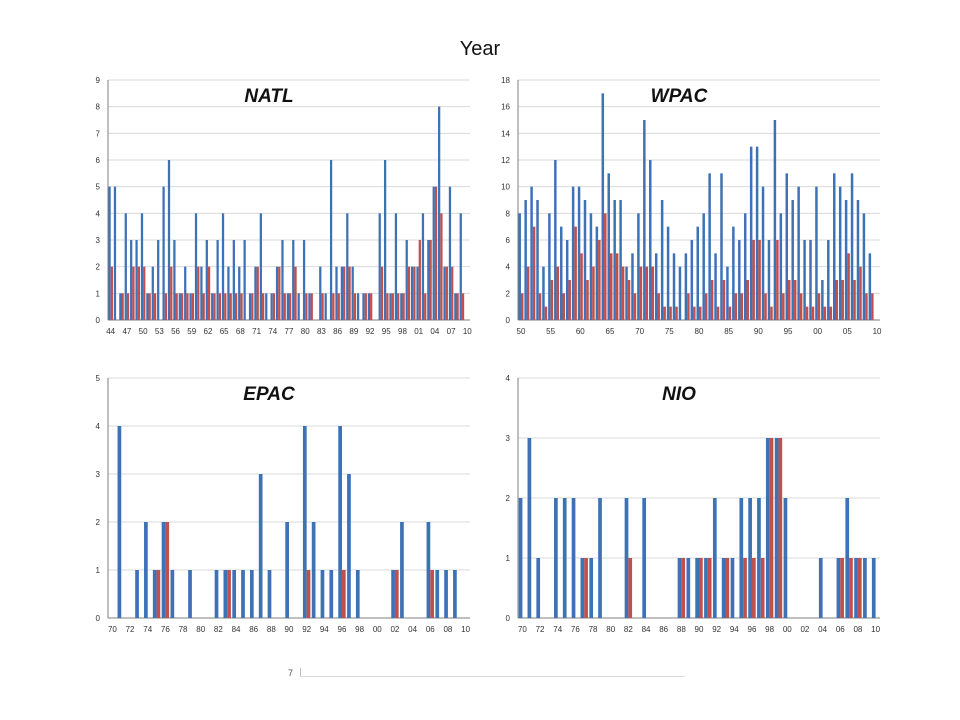  I want to click on y-tick-label: 1, so click(98, 570).